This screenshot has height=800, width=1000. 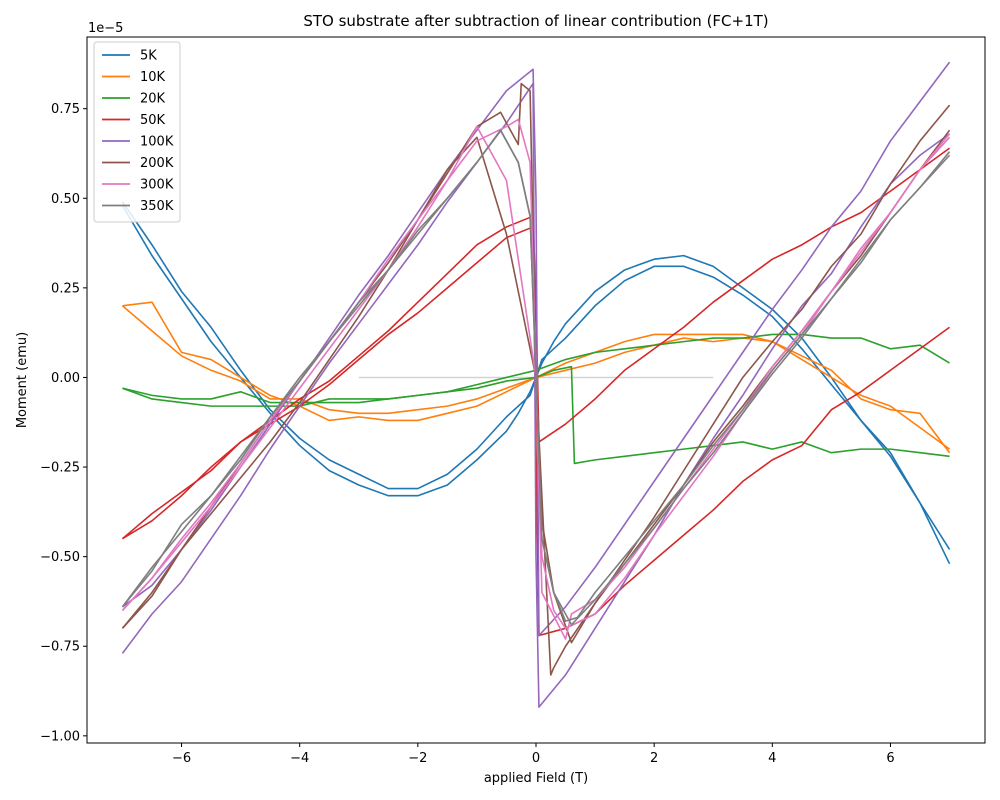 I want to click on x-axis-label: applied Field (T), so click(x=536, y=778).